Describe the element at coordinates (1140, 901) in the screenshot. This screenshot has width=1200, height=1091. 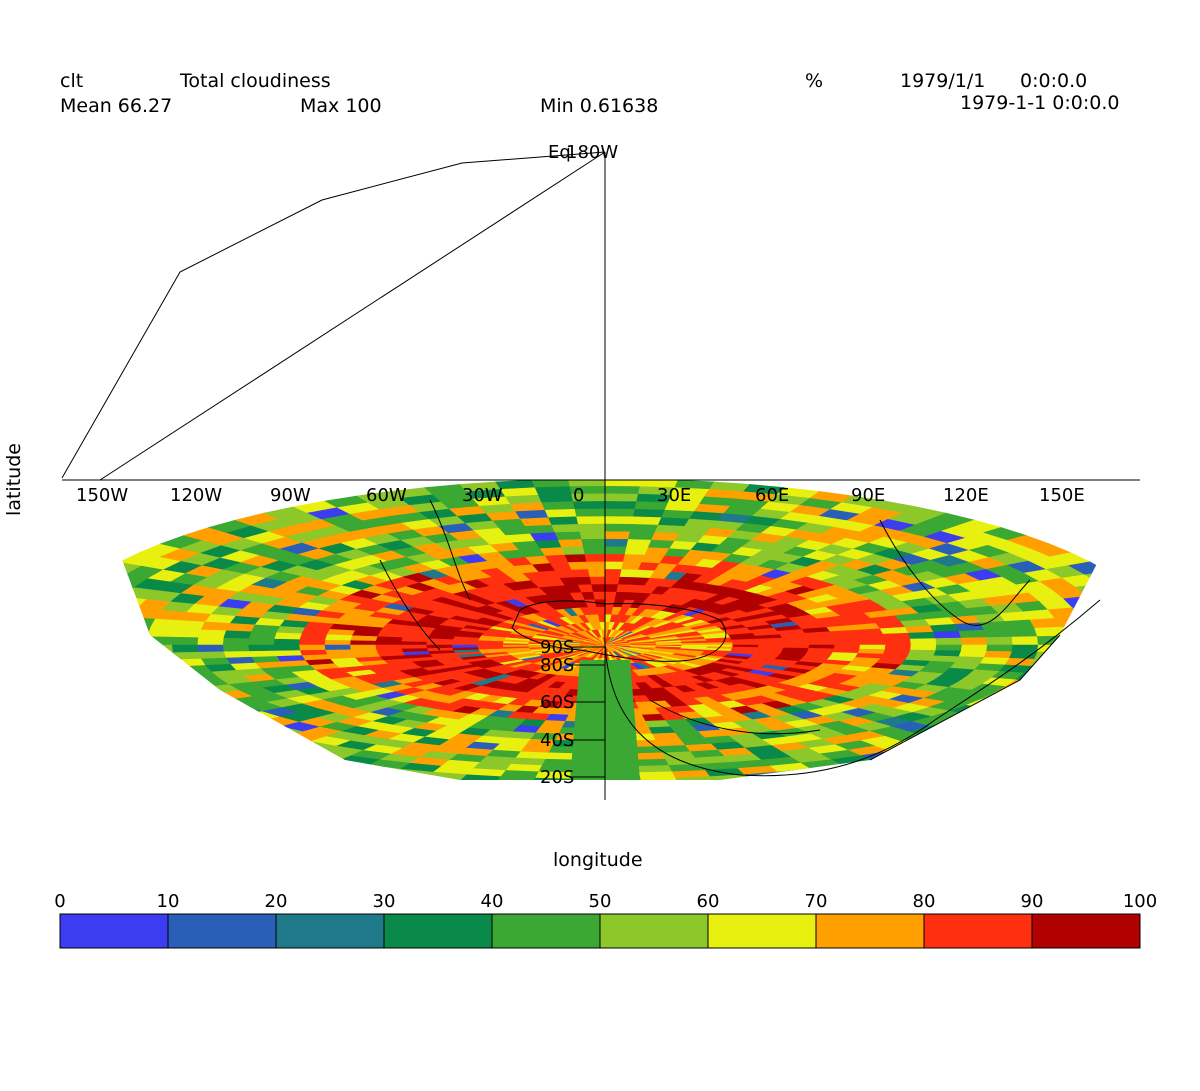
I see `colorbar-tick-label: 100` at that location.